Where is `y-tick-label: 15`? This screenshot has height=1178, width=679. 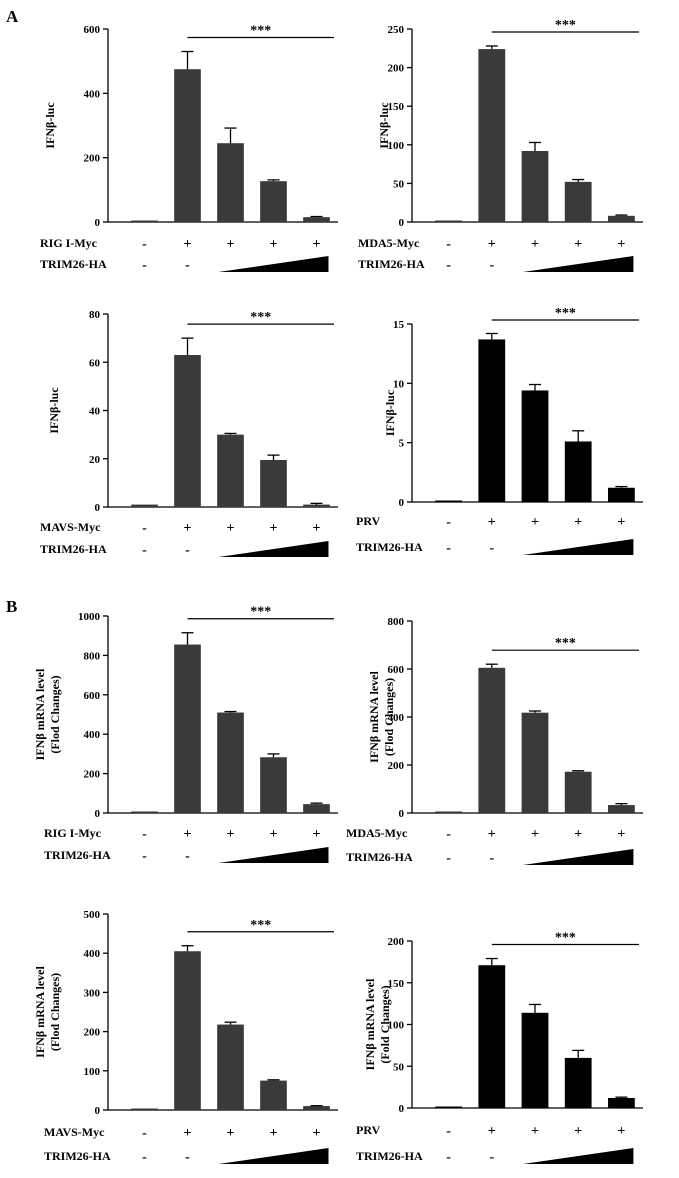 y-tick-label: 15 is located at coordinates (399, 325).